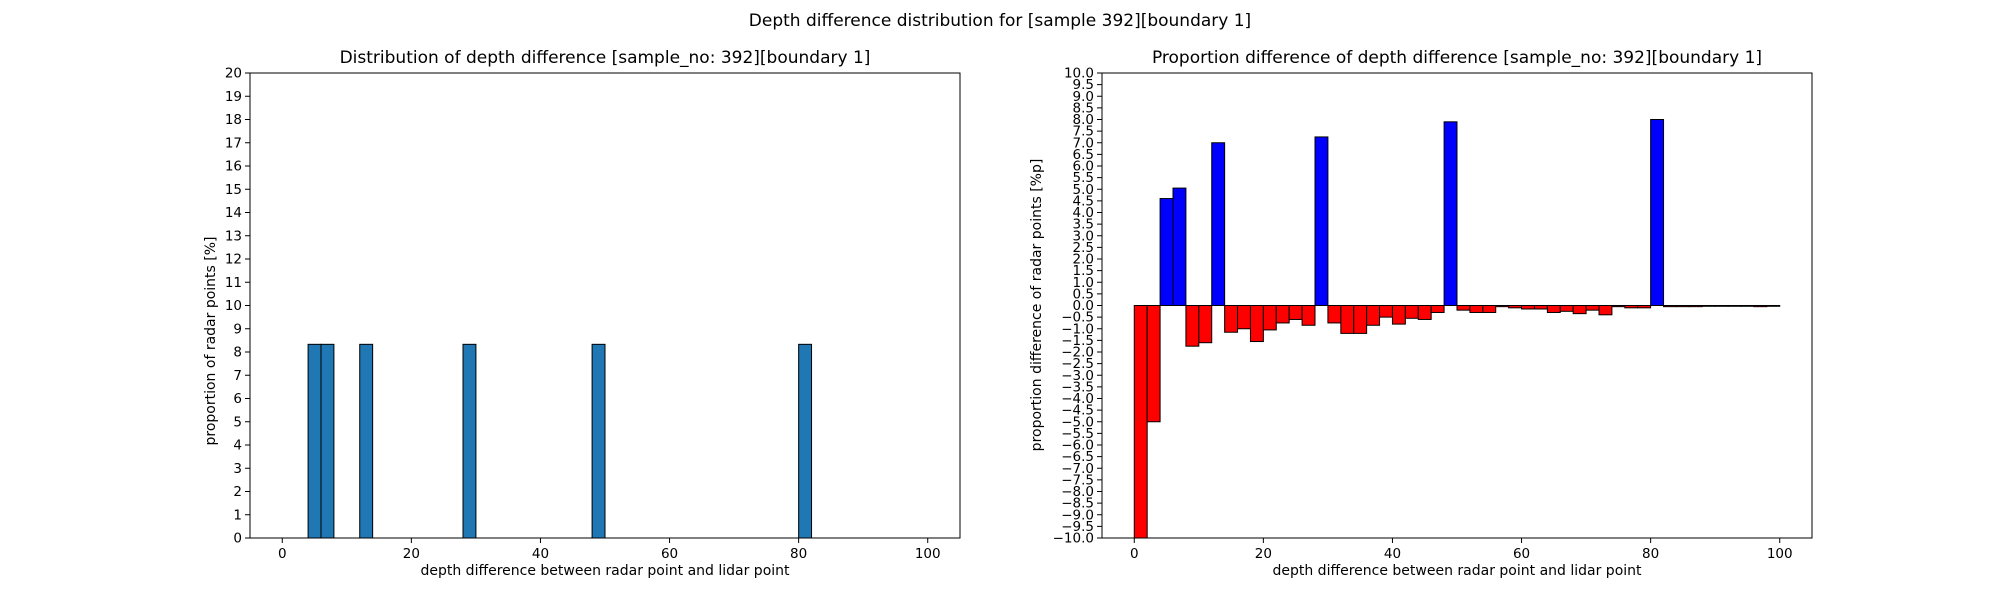  What do you see at coordinates (1077, 422) in the screenshot?
I see `chart-proportion-difference-y-tick-label: −5.0` at bounding box center [1077, 422].